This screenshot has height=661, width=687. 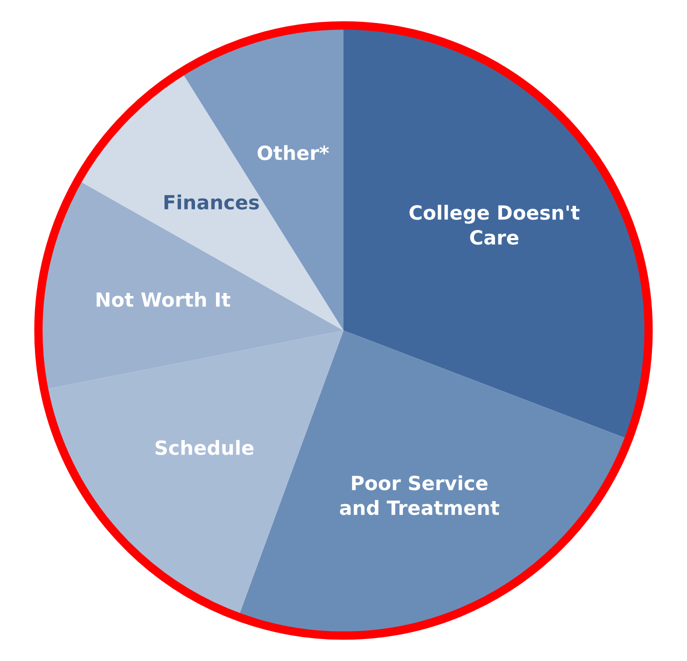 I want to click on slice-label: Not Worth It, so click(x=163, y=299).